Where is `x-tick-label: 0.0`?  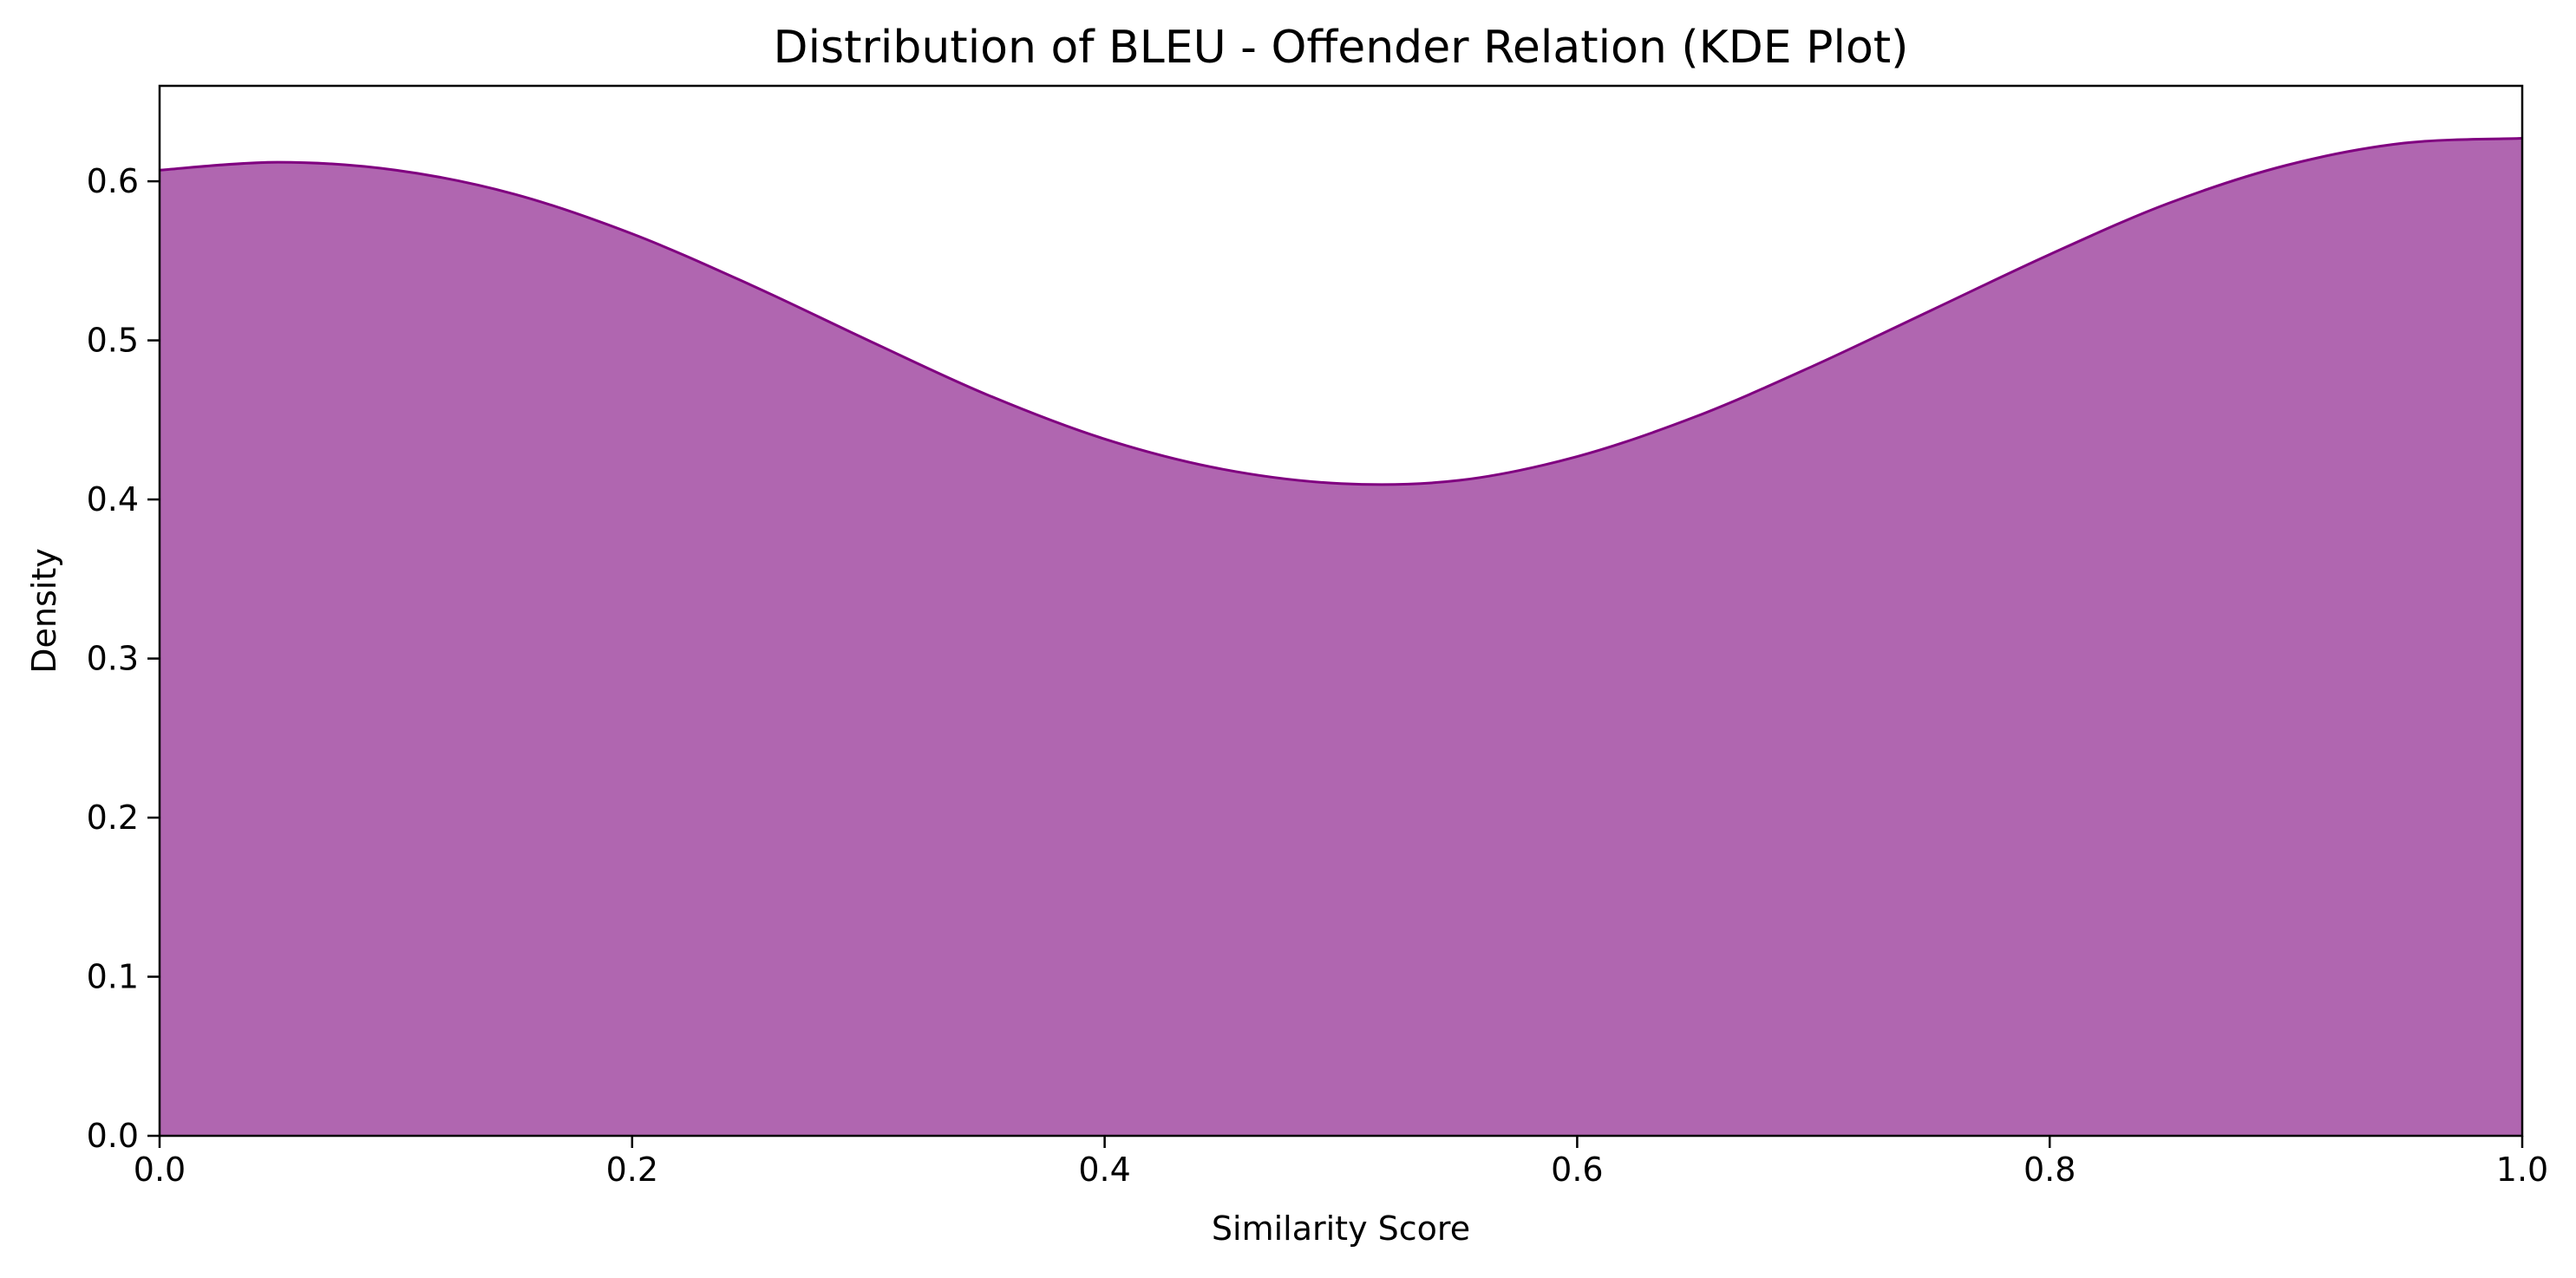
x-tick-label: 0.0 is located at coordinates (160, 1170).